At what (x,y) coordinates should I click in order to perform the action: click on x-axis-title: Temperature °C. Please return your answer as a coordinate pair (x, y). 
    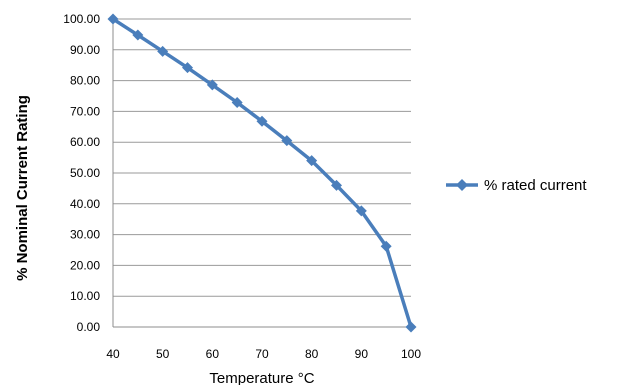
    Looking at the image, I should click on (261, 377).